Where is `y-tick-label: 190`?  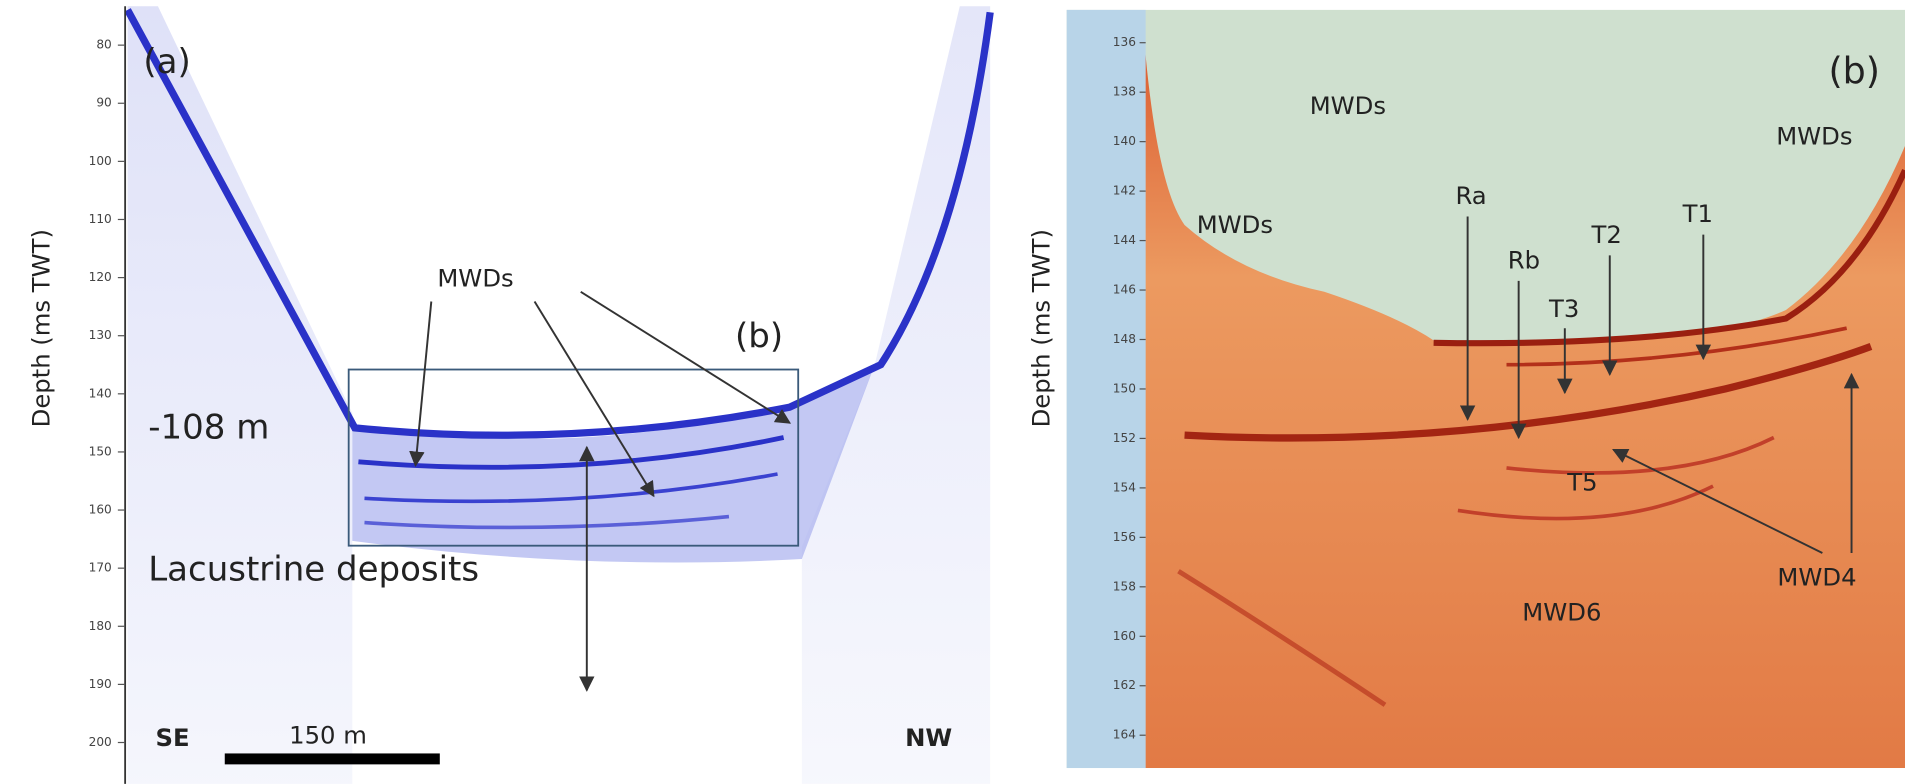 y-tick-label: 190 is located at coordinates (100, 684).